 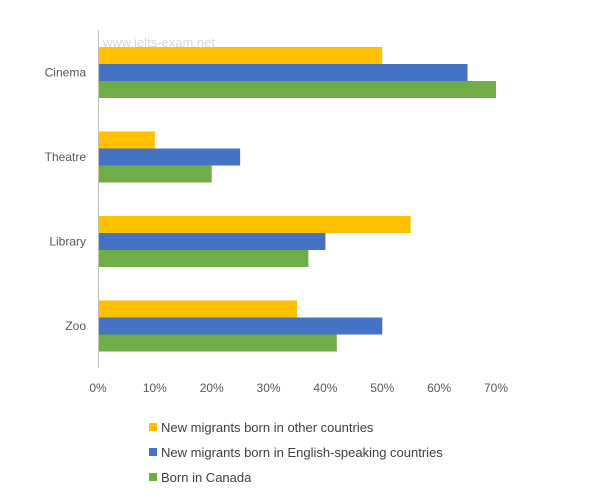 What do you see at coordinates (212, 388) in the screenshot?
I see `x-tick-label: 20%` at bounding box center [212, 388].